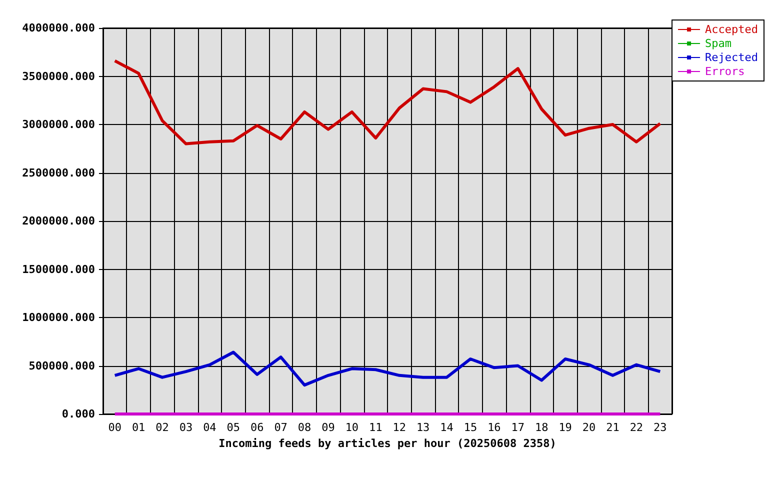 Image resolution: width=780 pixels, height=480 pixels. Describe the element at coordinates (139, 427) in the screenshot. I see `x-tick-label: 01` at that location.